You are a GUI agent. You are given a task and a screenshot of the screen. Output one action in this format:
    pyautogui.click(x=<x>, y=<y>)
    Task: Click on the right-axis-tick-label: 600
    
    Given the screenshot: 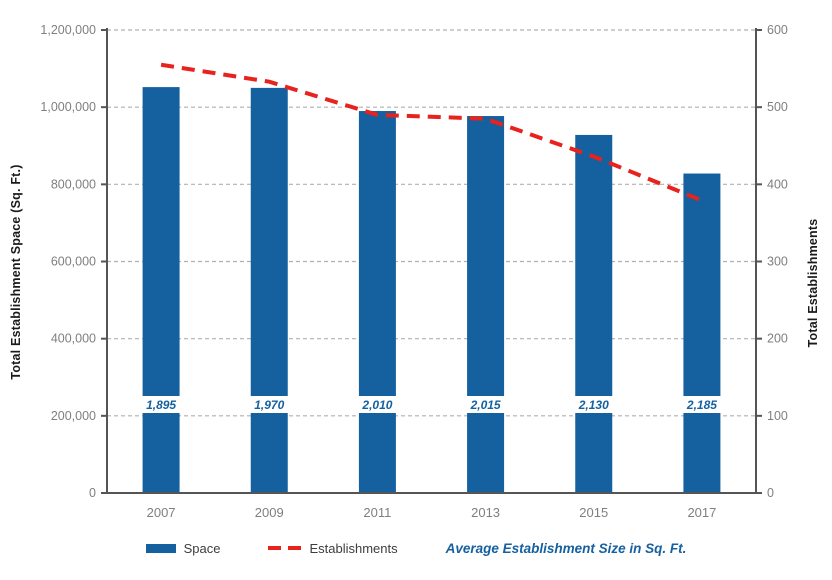 What is the action you would take?
    pyautogui.click(x=777, y=30)
    